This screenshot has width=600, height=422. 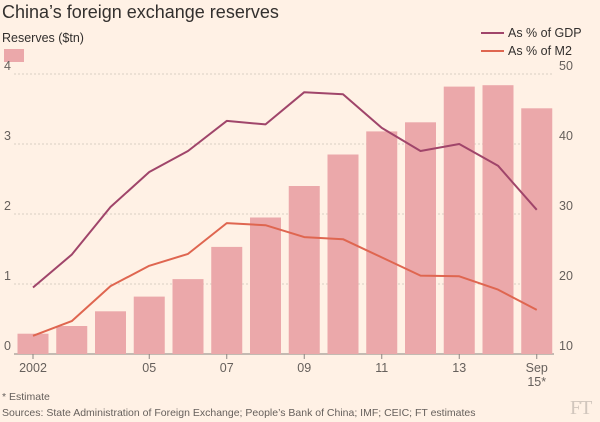 What do you see at coordinates (566, 136) in the screenshot?
I see `right-tick-label: 40` at bounding box center [566, 136].